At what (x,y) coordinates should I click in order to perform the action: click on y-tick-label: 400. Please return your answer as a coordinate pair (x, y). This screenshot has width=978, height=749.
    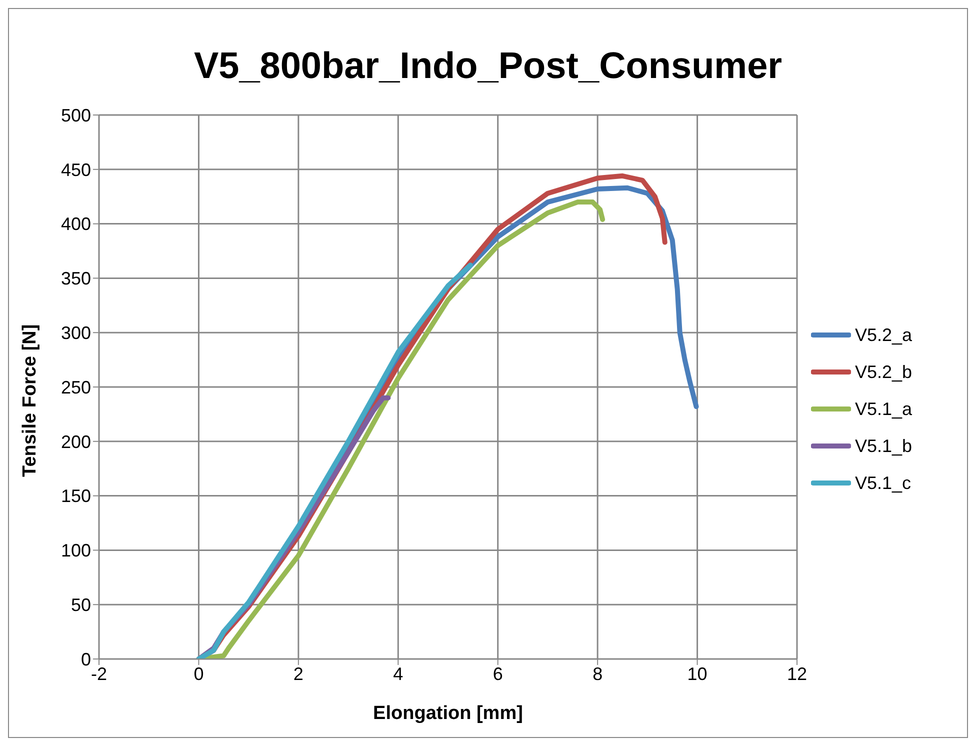
    Looking at the image, I should click on (75, 224).